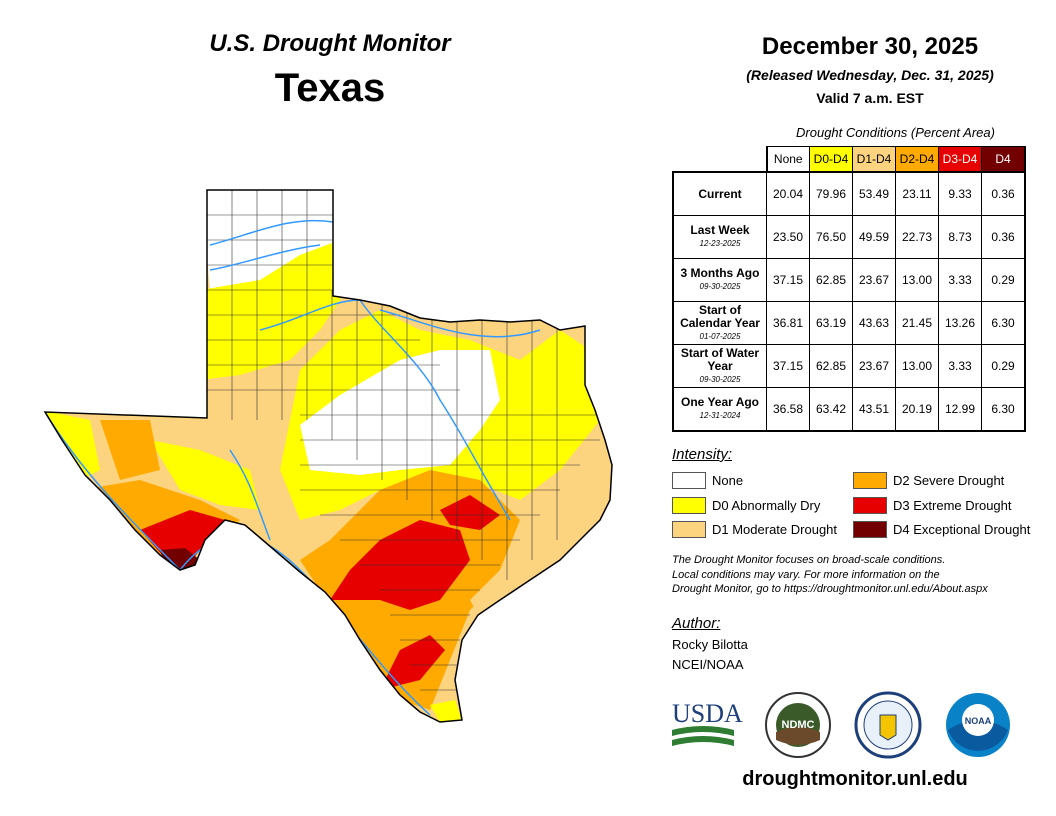 This screenshot has width=1056, height=816. What do you see at coordinates (960, 159) in the screenshot?
I see `col-header-d3-d4: D3-D4` at bounding box center [960, 159].